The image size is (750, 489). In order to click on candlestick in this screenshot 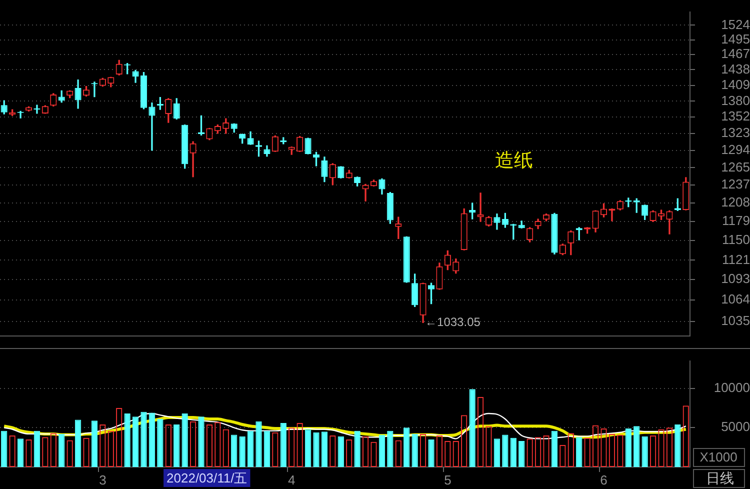, I will do `click(152, 126)`.